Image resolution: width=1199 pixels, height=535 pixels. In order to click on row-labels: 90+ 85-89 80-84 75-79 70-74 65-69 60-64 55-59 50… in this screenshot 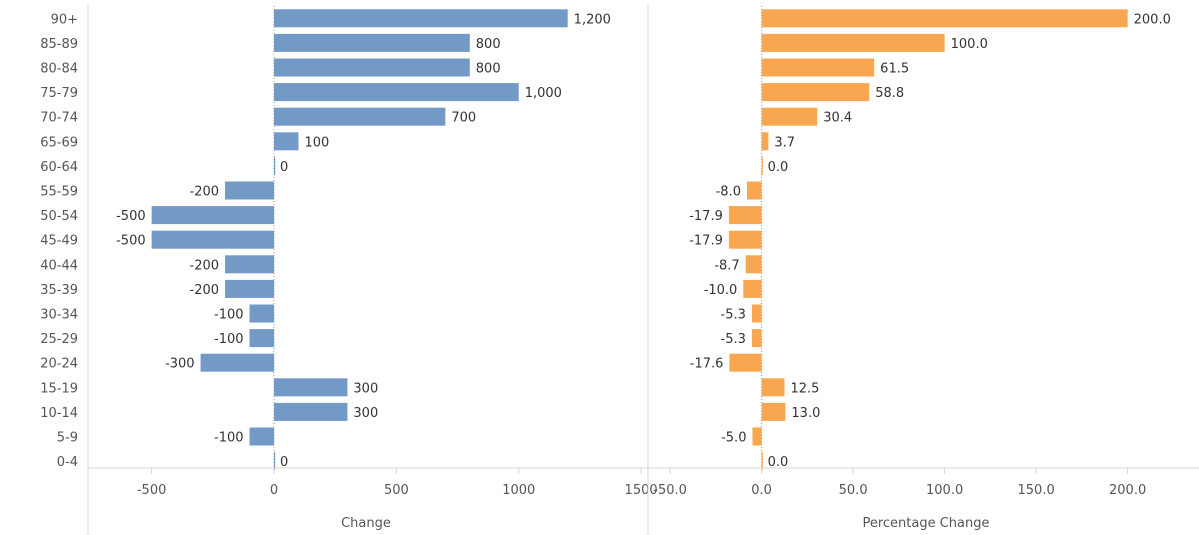, I will do `click(59, 241)`.